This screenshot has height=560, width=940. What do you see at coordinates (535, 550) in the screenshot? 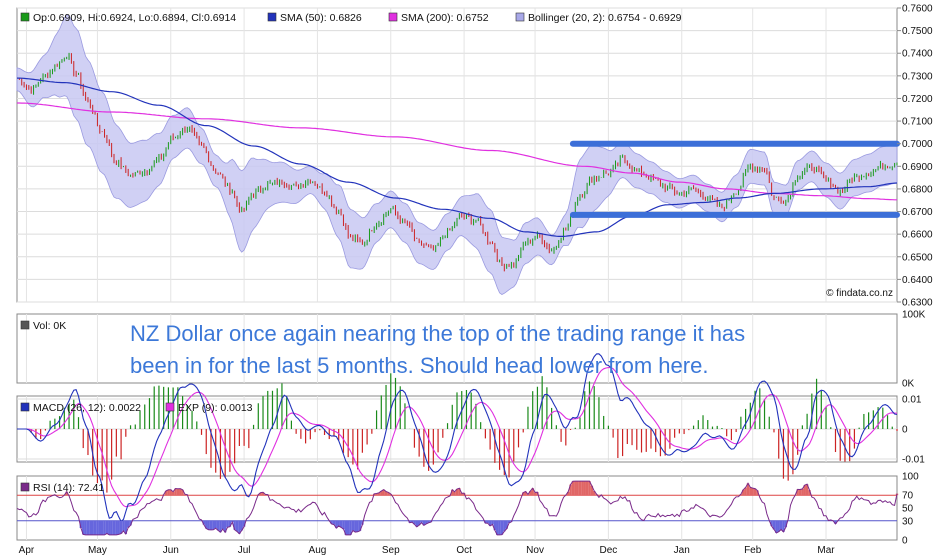
I see `month-tick-label: Nov` at bounding box center [535, 550].